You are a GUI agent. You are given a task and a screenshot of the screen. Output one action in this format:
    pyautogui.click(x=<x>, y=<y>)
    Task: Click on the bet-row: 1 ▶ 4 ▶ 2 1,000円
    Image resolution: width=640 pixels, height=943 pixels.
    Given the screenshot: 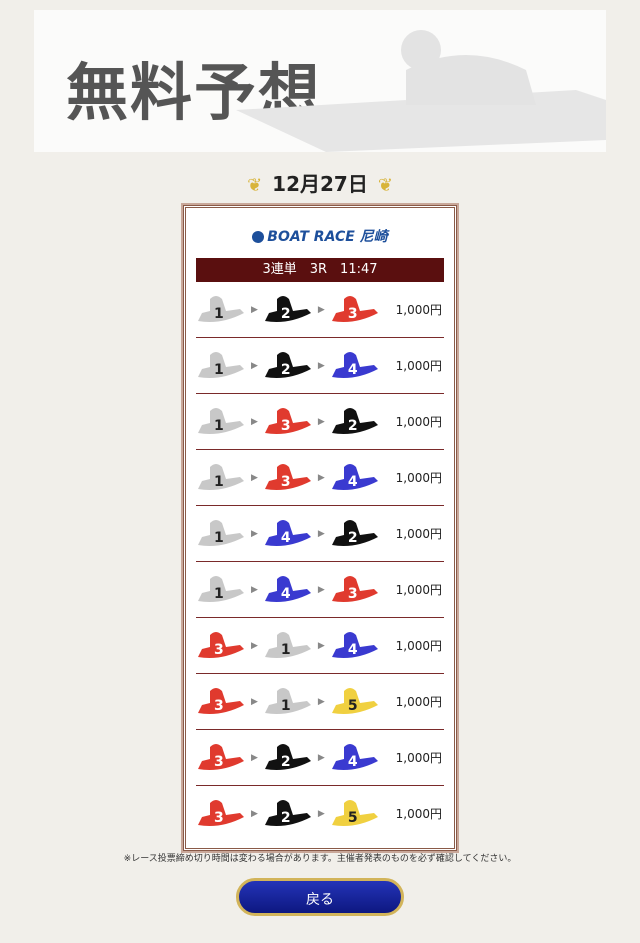 What is the action you would take?
    pyautogui.click(x=320, y=534)
    